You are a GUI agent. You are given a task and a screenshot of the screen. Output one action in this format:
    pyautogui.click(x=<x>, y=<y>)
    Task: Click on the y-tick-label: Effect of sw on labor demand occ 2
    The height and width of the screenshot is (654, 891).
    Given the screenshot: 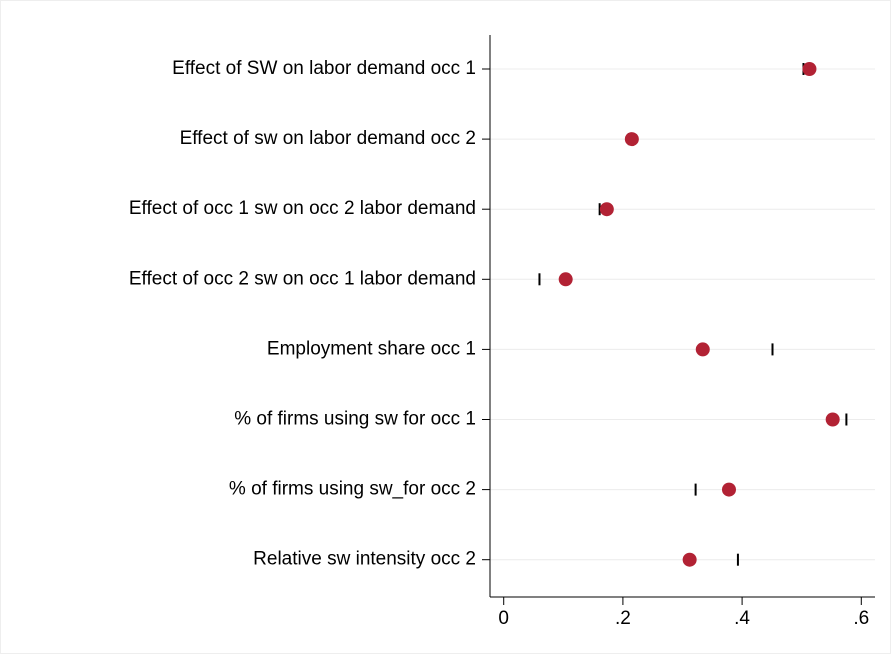 What is the action you would take?
    pyautogui.click(x=328, y=138)
    